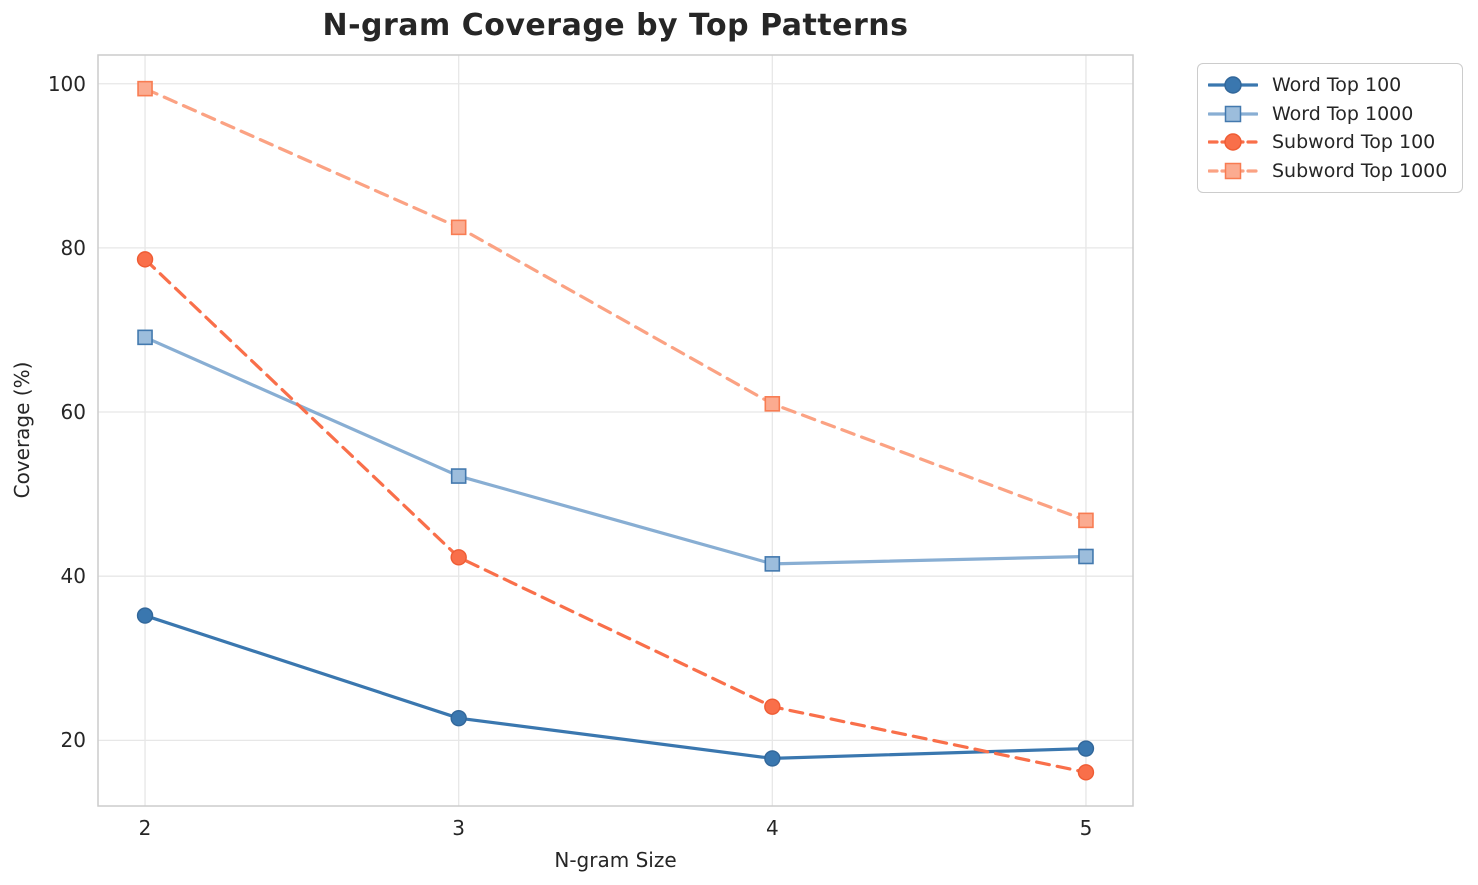  Describe the element at coordinates (73, 247) in the screenshot. I see `y-tick-label: 80` at that location.